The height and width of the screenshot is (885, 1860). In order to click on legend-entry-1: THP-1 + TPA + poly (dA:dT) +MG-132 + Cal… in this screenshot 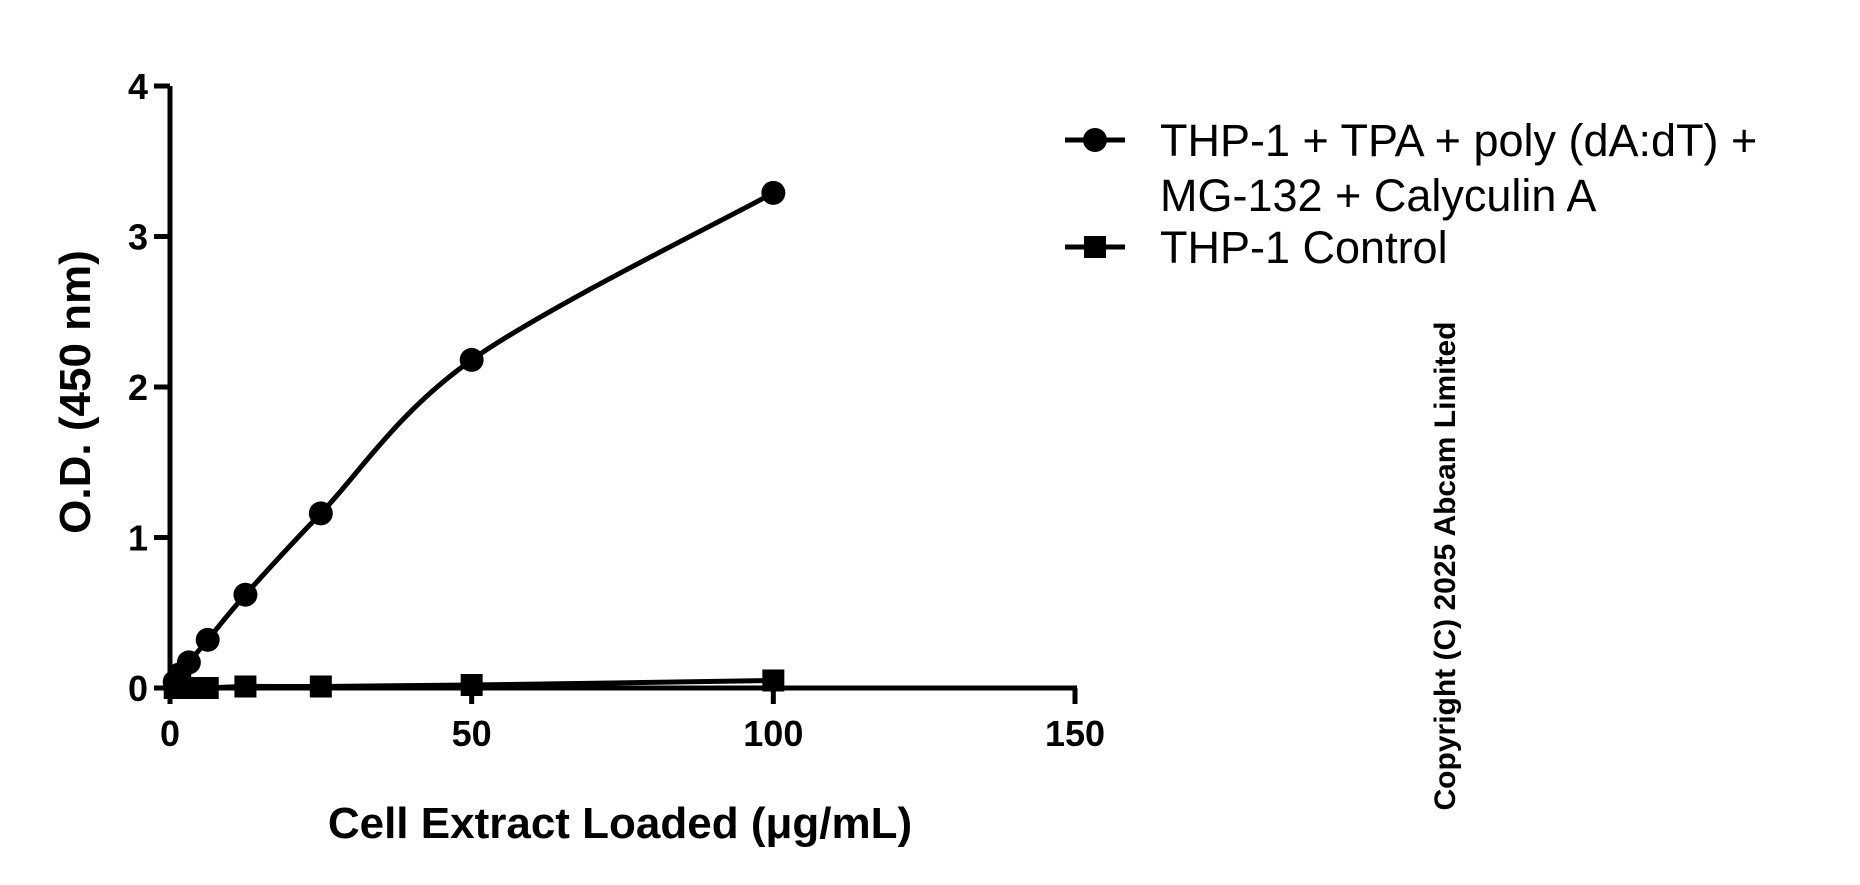, I will do `click(1411, 168)`.